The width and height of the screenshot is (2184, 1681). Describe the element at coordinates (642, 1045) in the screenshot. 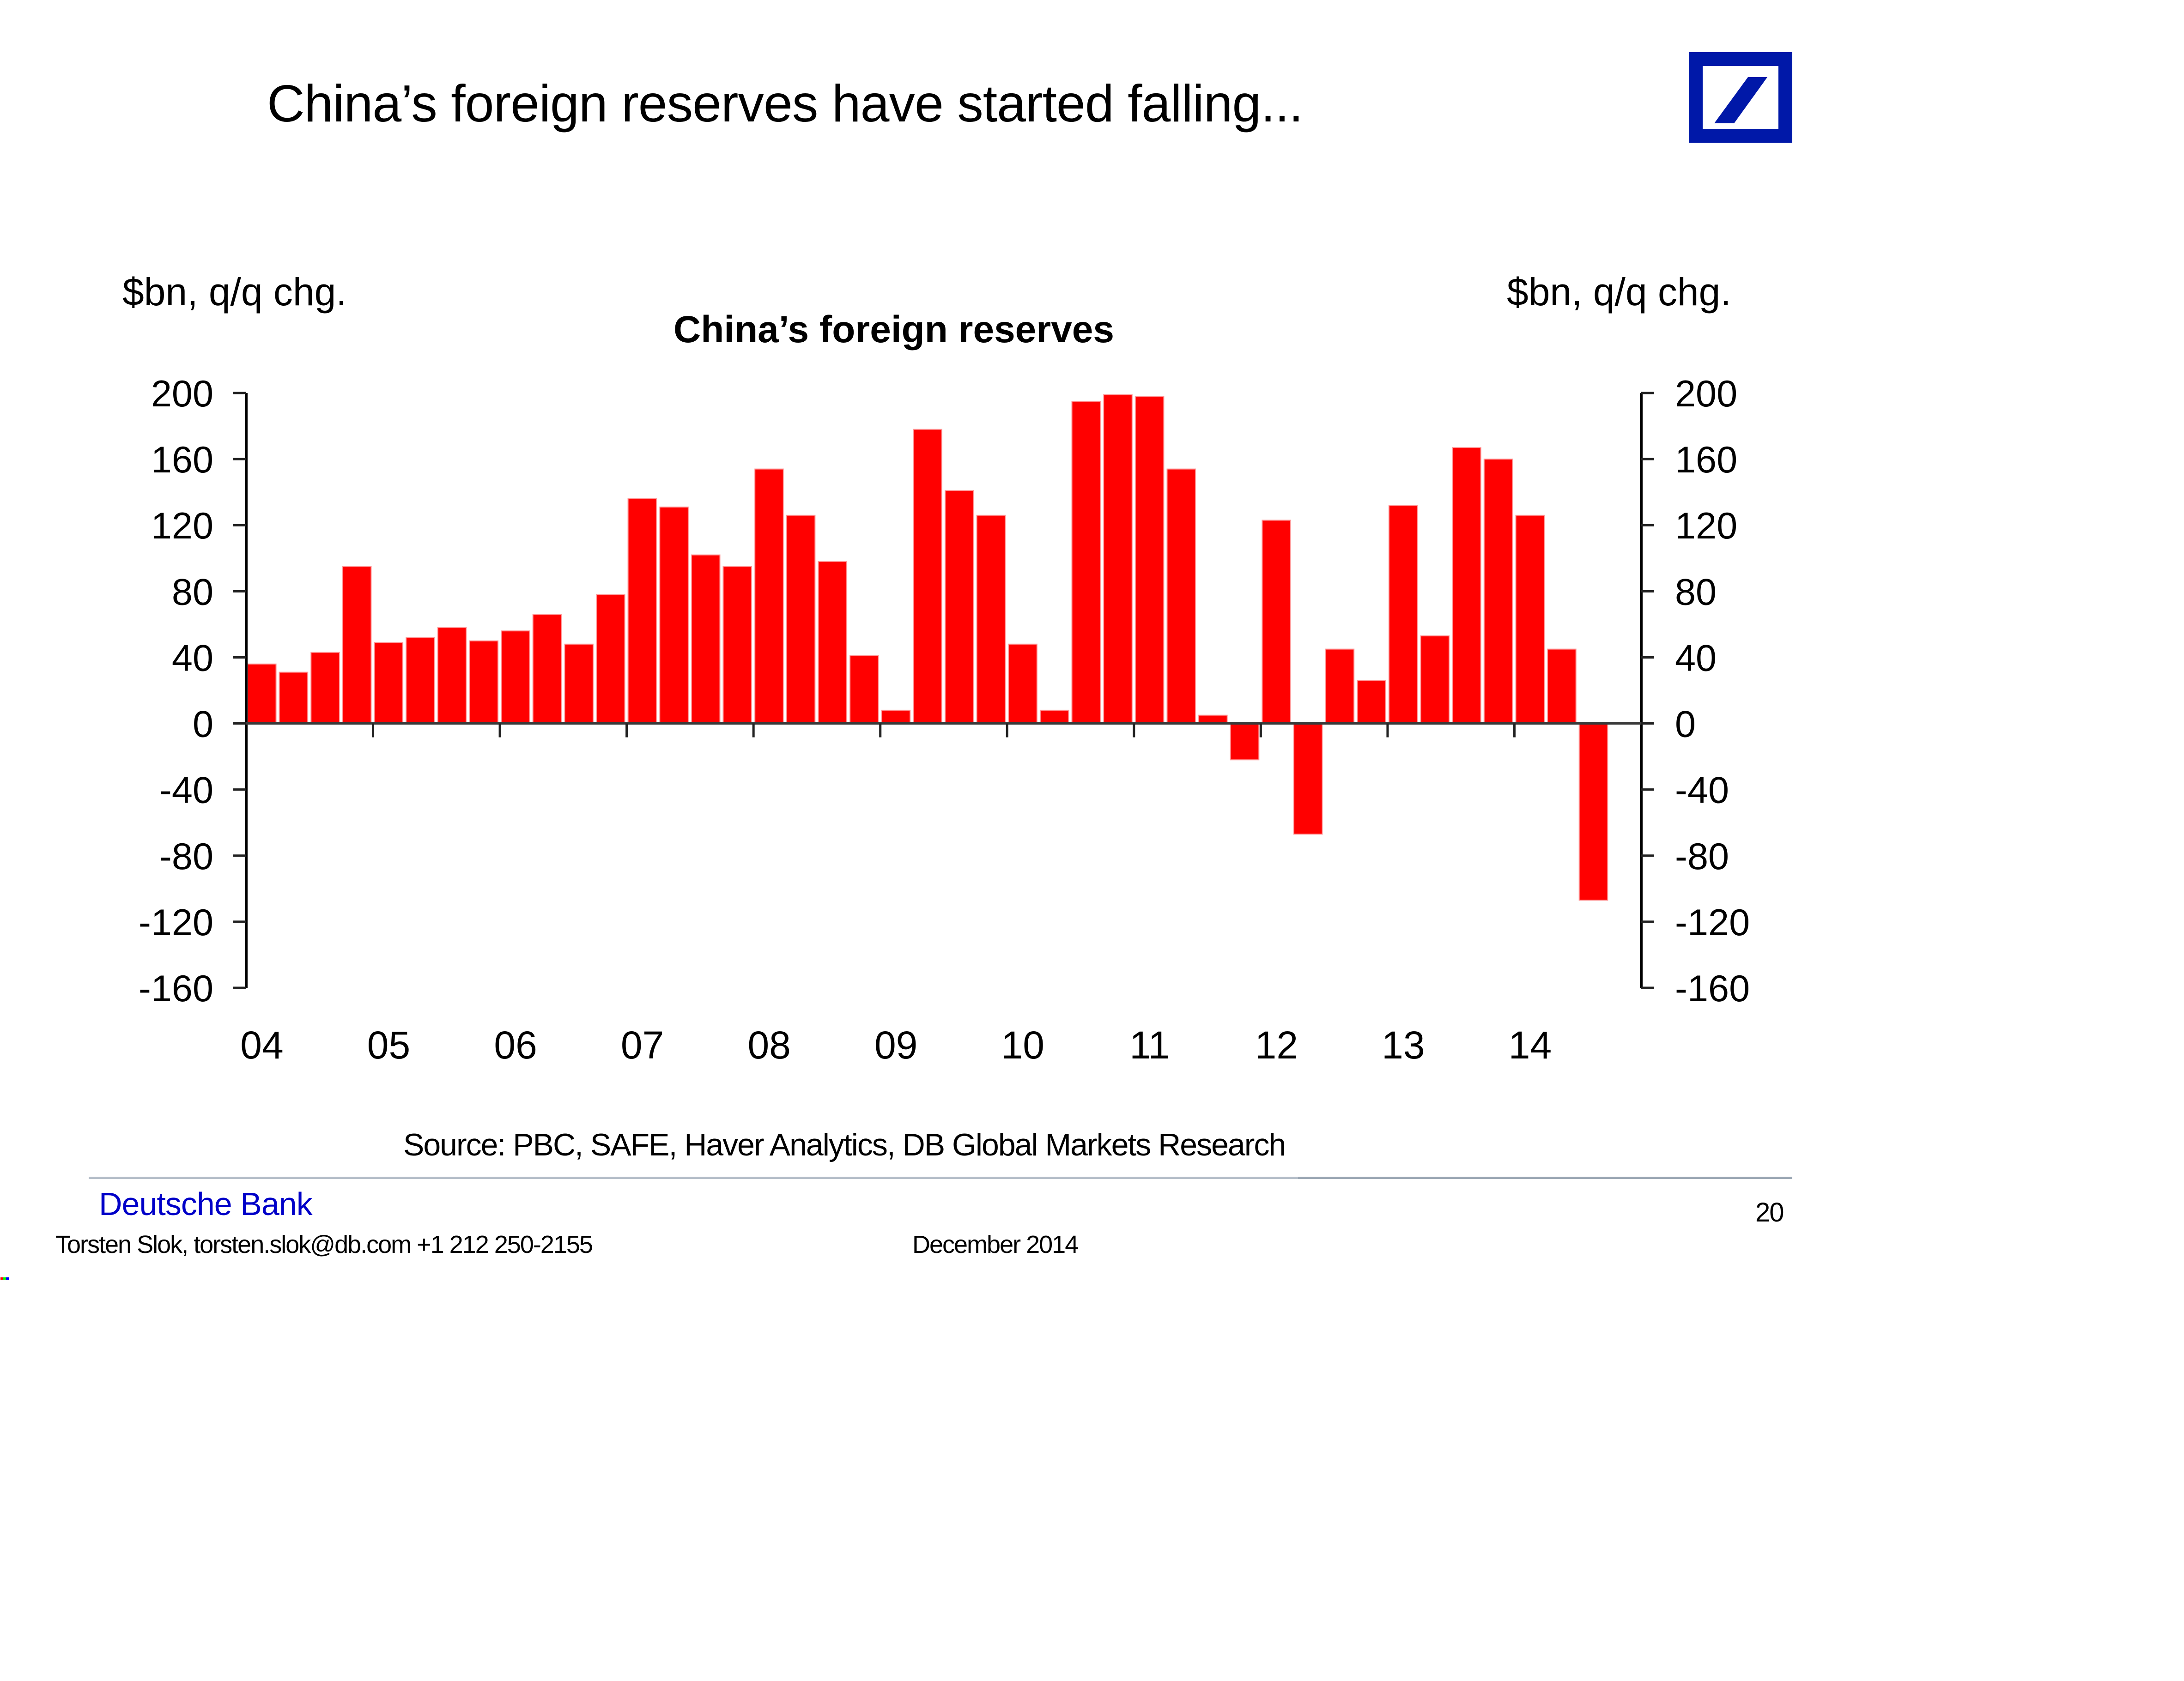

I see `x-tick-label: 07` at that location.